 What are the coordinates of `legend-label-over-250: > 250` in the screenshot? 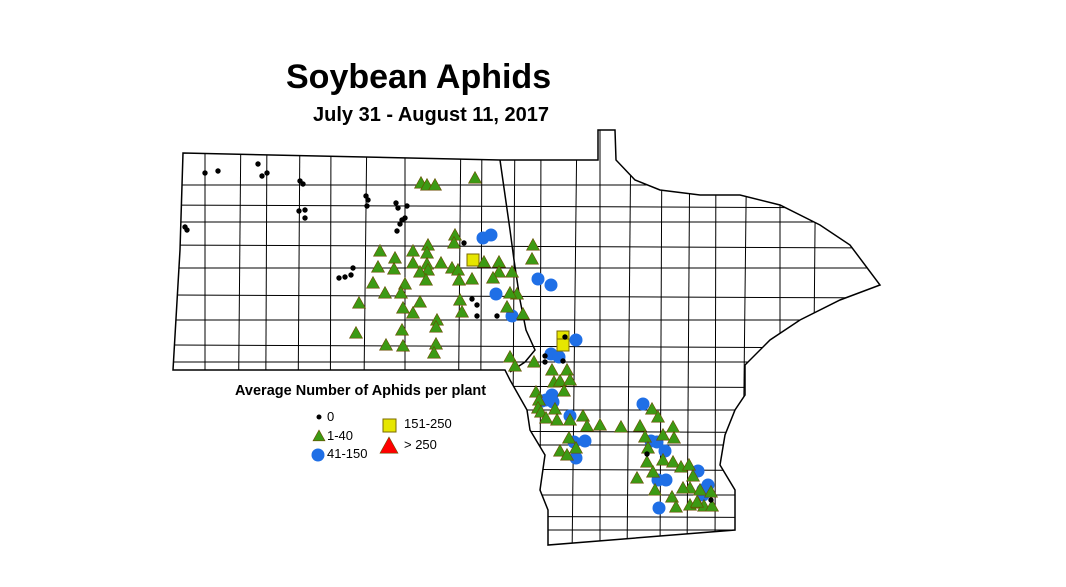 It's located at (420, 444).